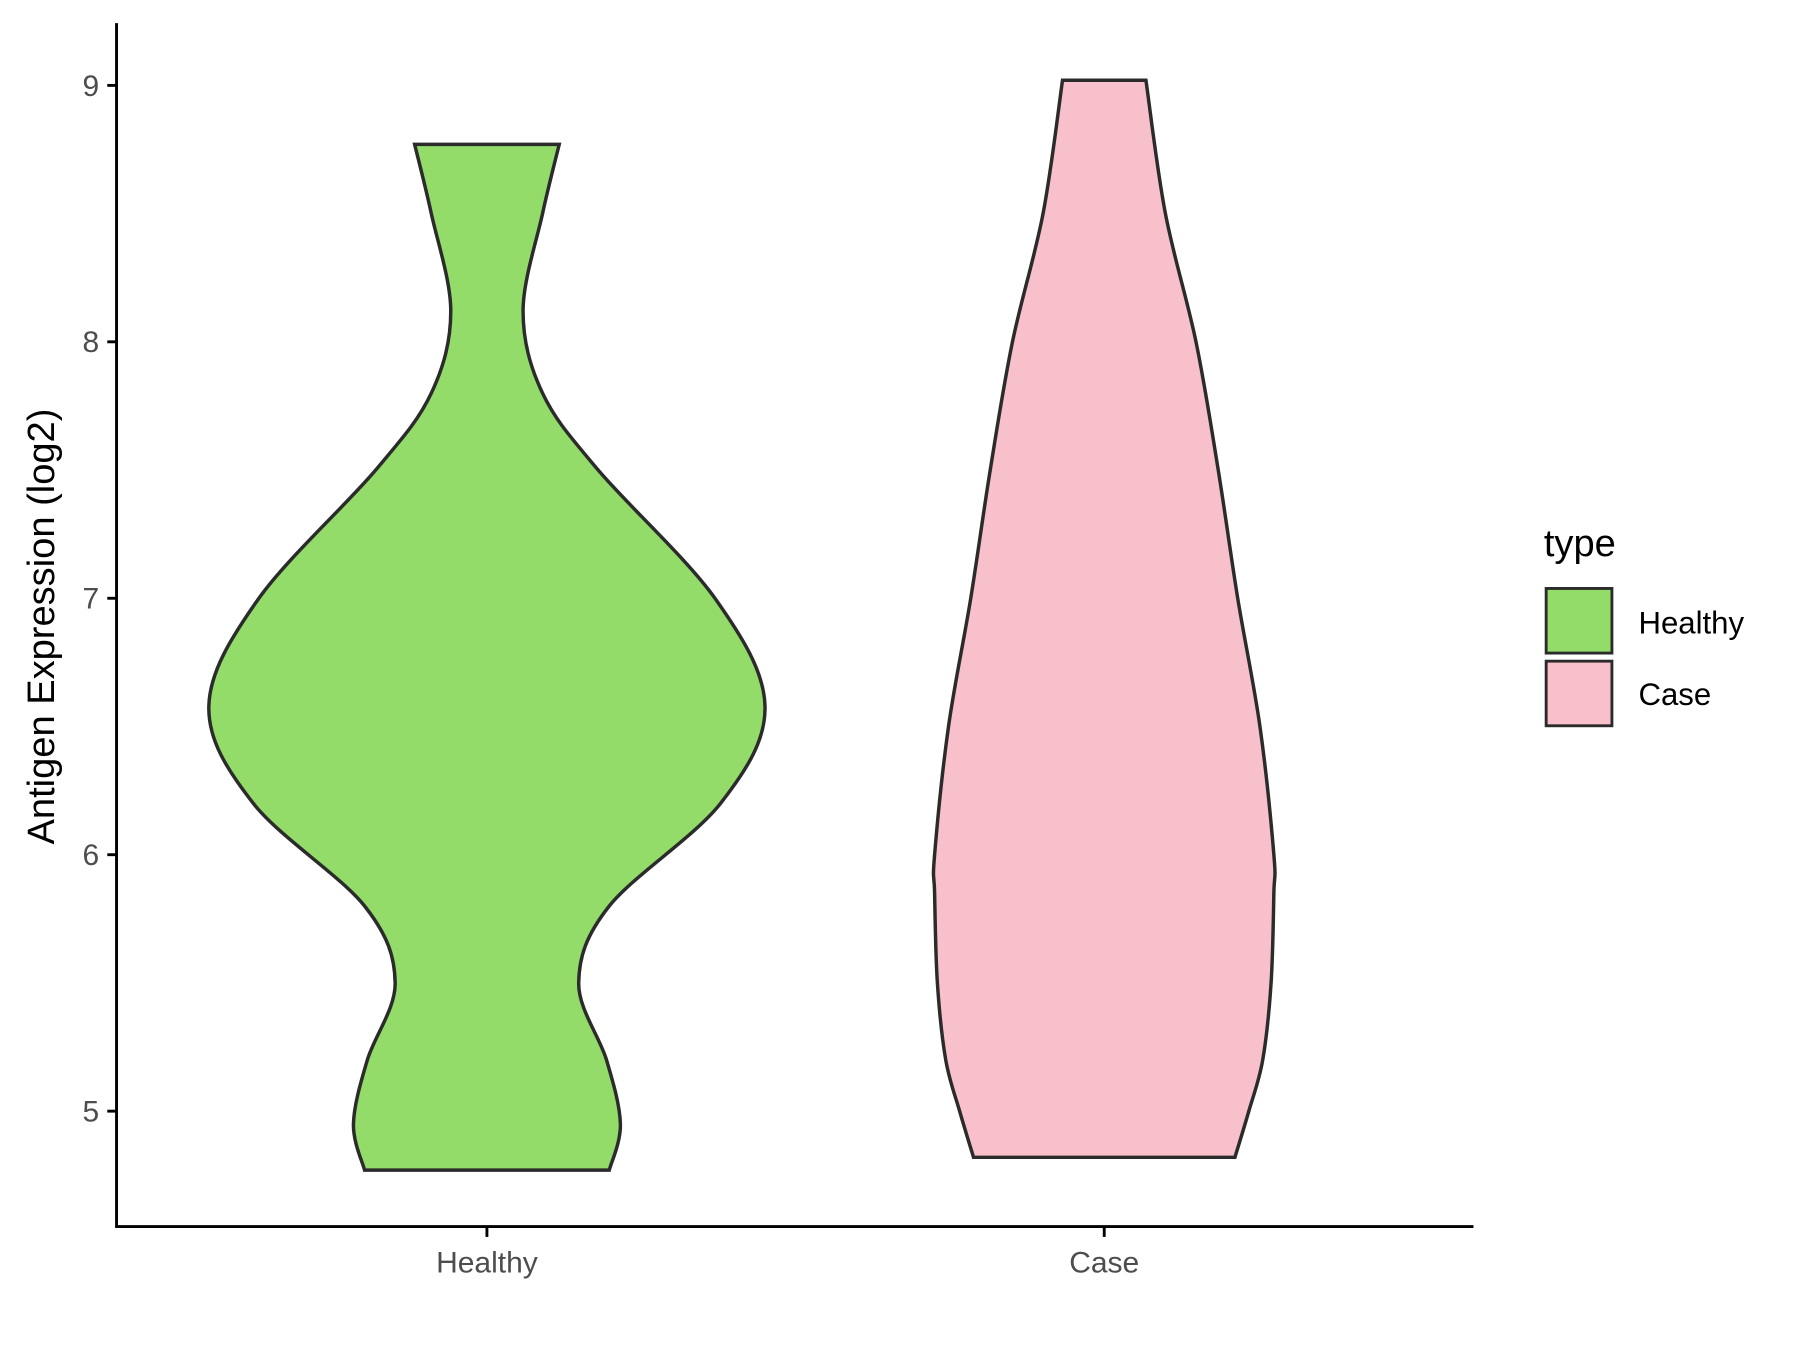 Image resolution: width=1800 pixels, height=1350 pixels. Describe the element at coordinates (487, 1263) in the screenshot. I see `x-tick-label: Healthy` at that location.